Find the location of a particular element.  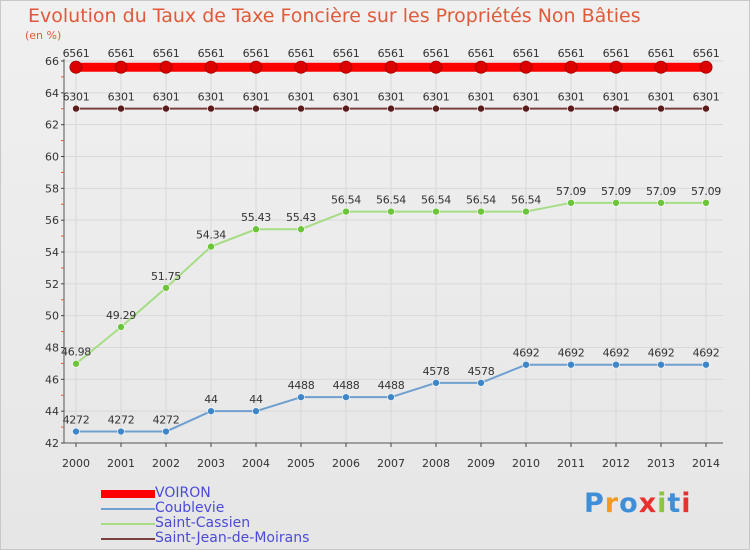

x-tick-label: 2009 is located at coordinates (481, 463).